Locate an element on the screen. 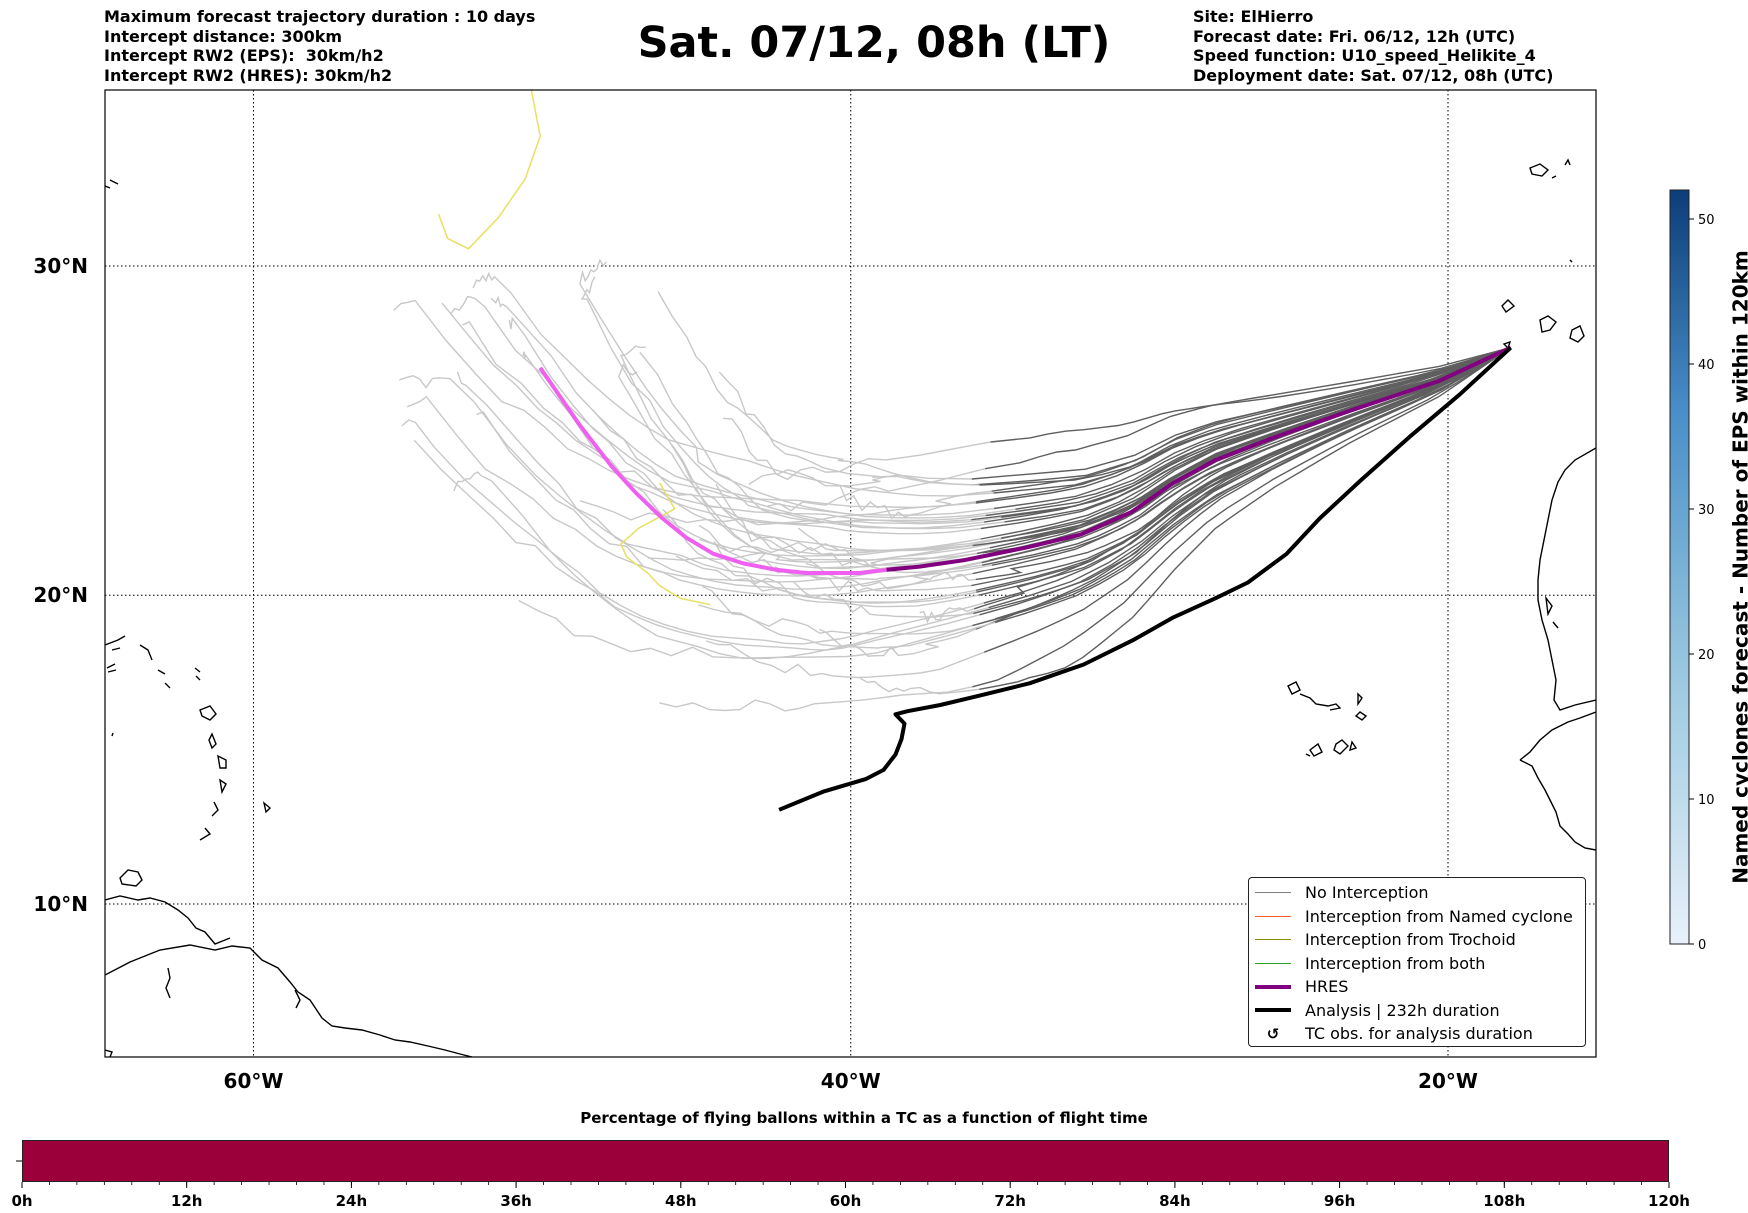 The image size is (1748, 1213). time-tick-label: 72h is located at coordinates (1010, 1201).